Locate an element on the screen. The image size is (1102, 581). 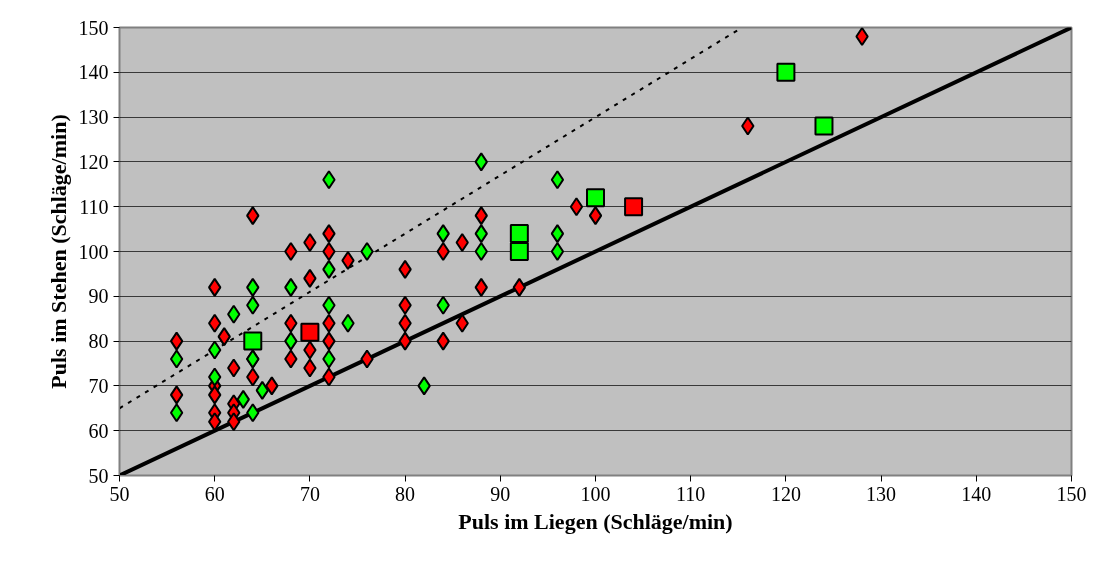
y-tick-label: 130 is located at coordinates (93, 117).